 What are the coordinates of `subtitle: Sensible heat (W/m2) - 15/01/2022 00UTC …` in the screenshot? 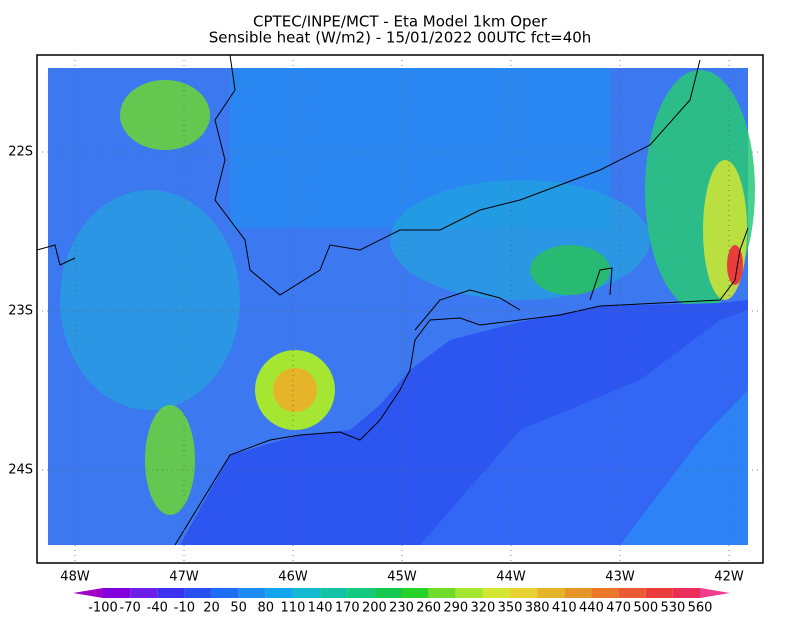 It's located at (400, 38).